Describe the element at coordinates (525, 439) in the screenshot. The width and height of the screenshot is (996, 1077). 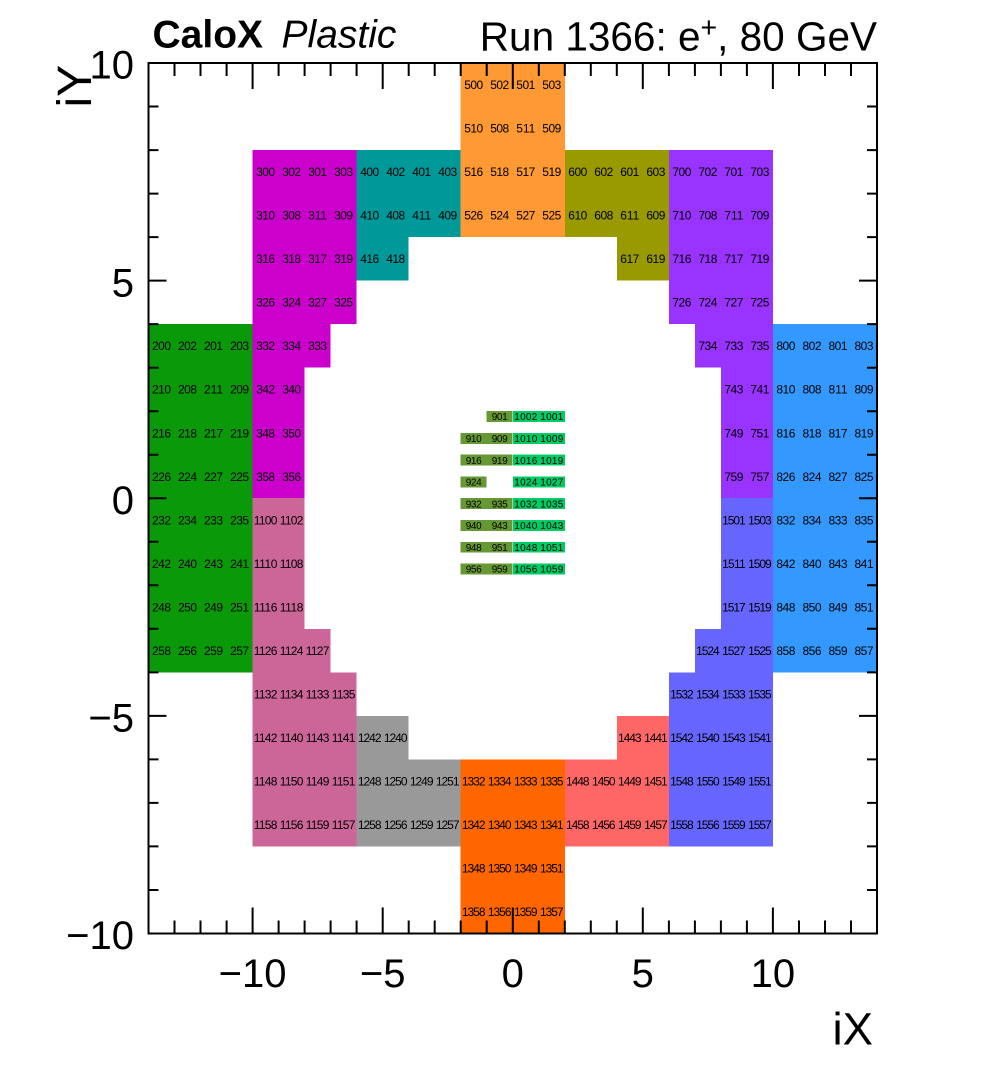
I see `svg-text: 1010` at that location.